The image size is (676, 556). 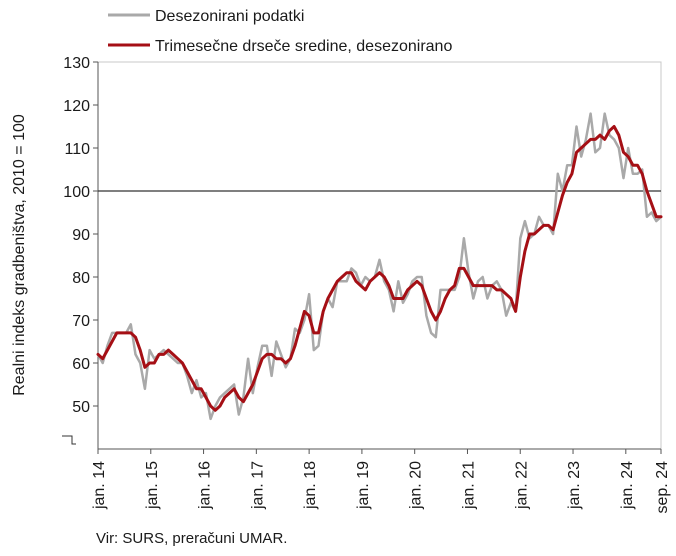 What do you see at coordinates (627, 485) in the screenshot?
I see `x-tick-label: jan. 24` at bounding box center [627, 485].